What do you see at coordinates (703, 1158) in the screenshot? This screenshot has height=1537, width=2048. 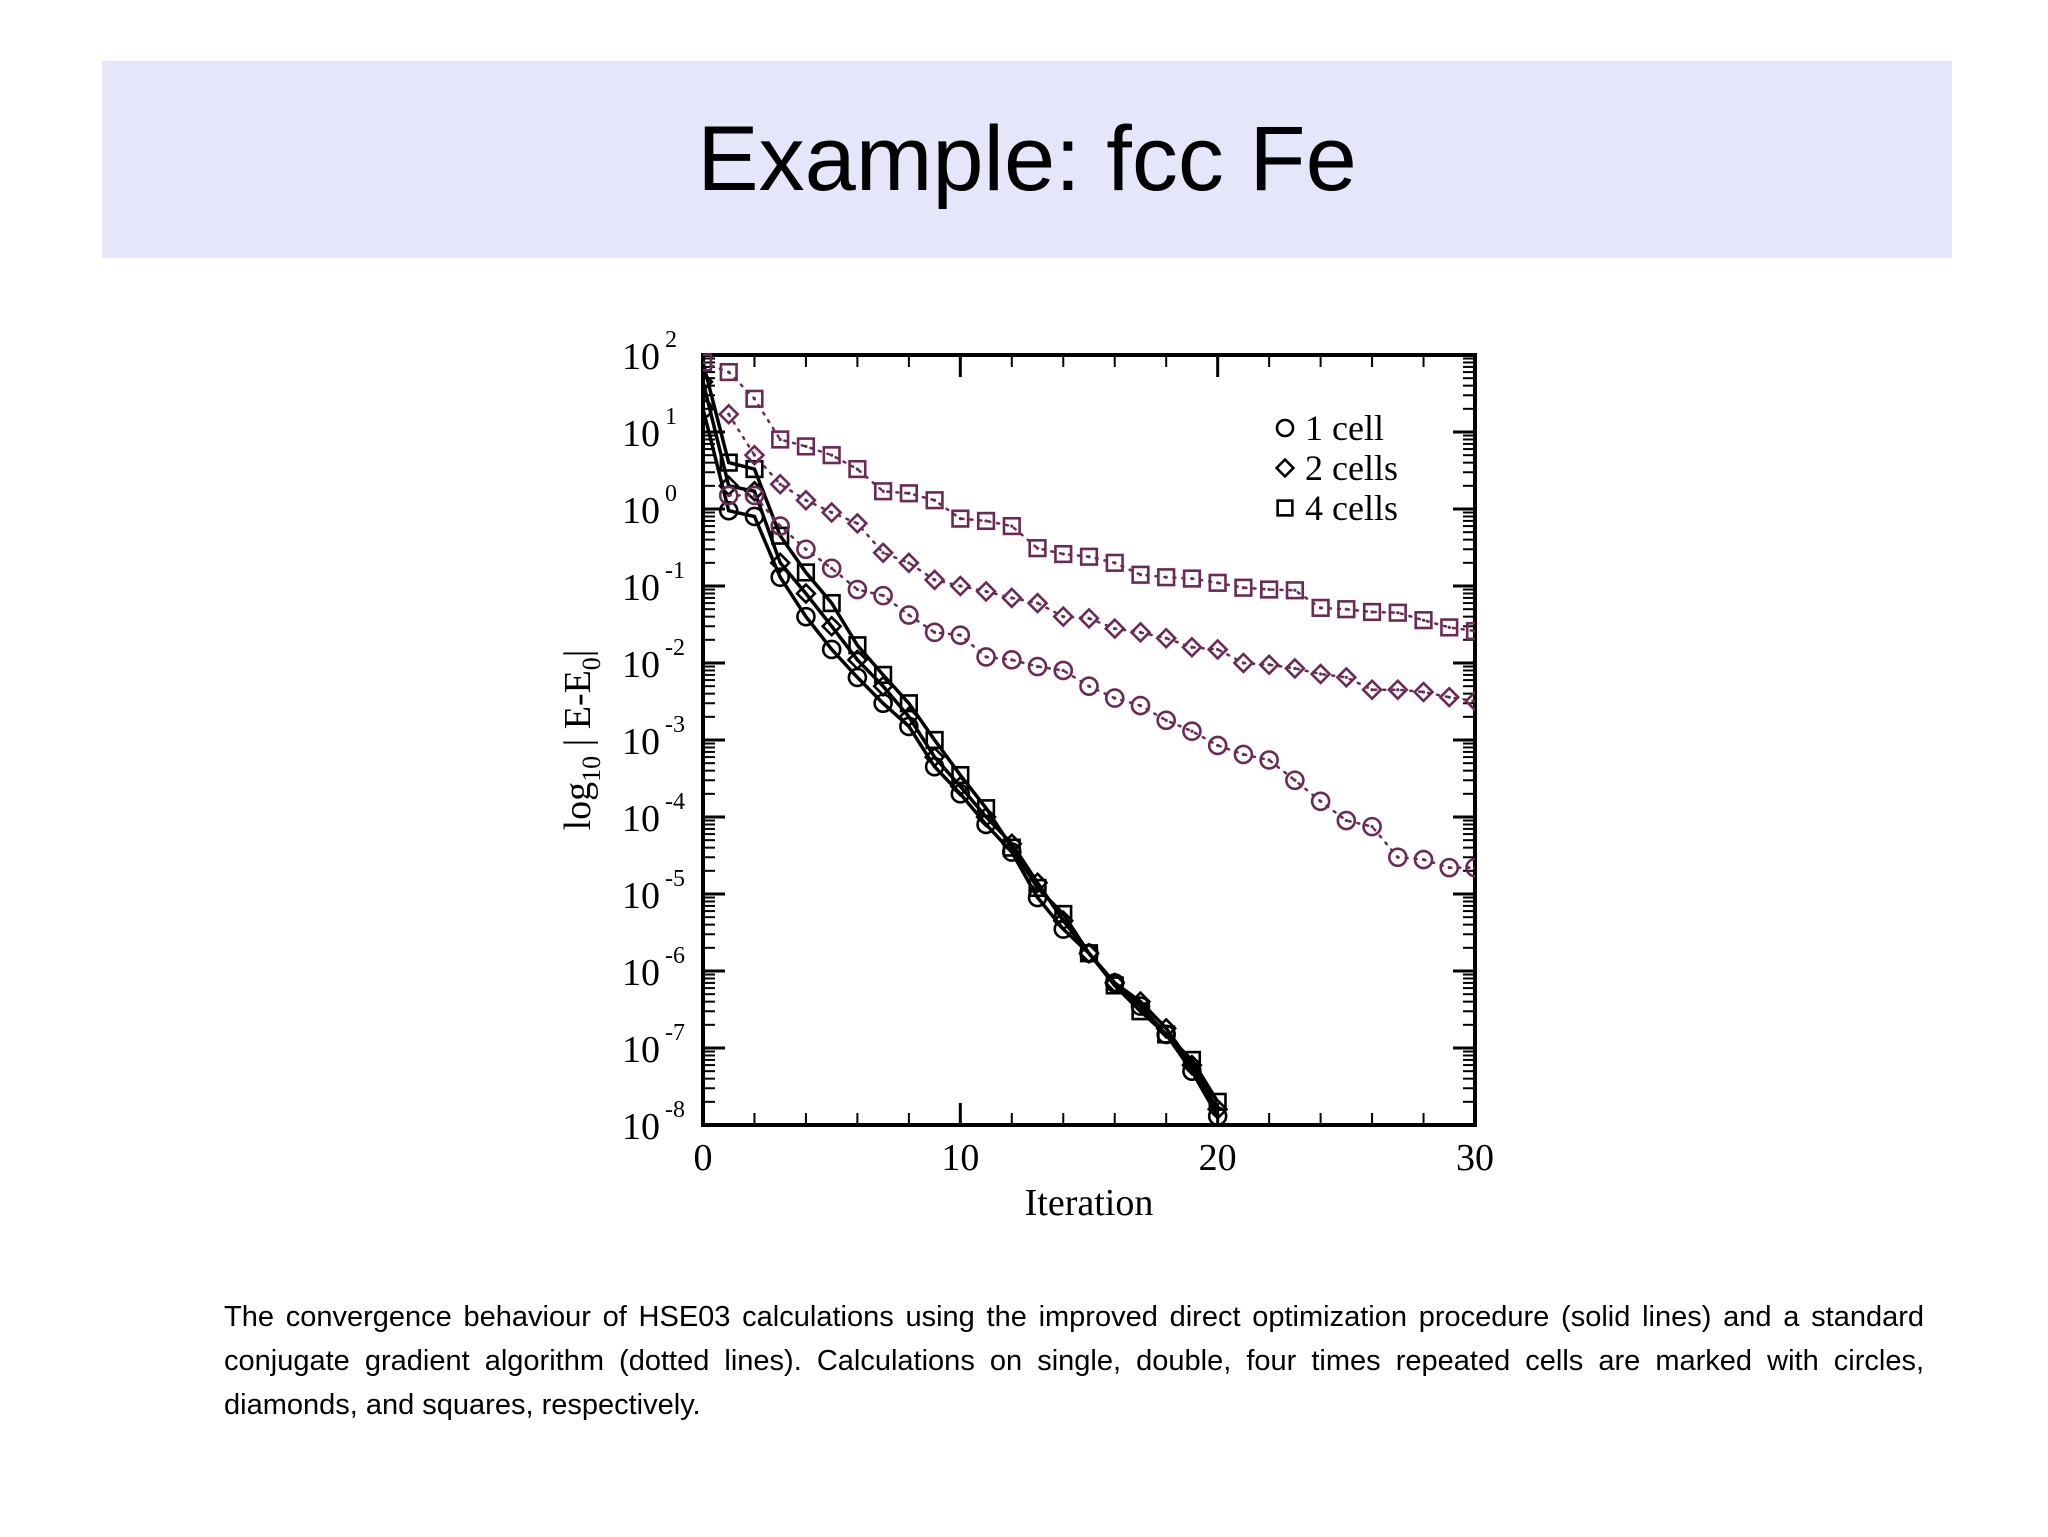 I see `x-tick-label: 0` at bounding box center [703, 1158].